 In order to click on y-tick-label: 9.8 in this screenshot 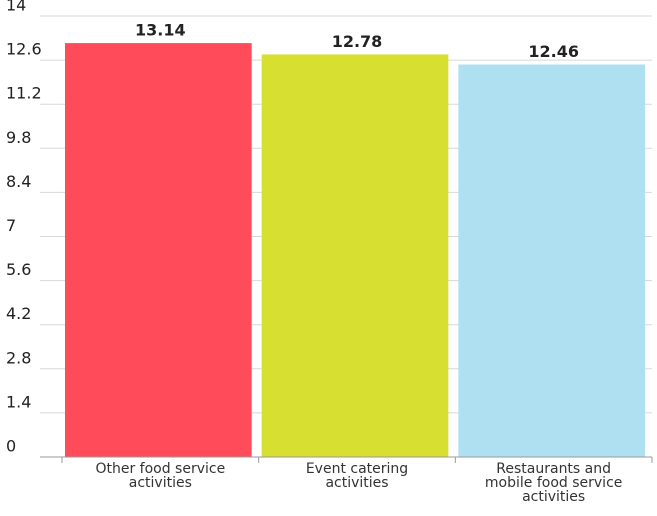, I will do `click(18, 137)`.